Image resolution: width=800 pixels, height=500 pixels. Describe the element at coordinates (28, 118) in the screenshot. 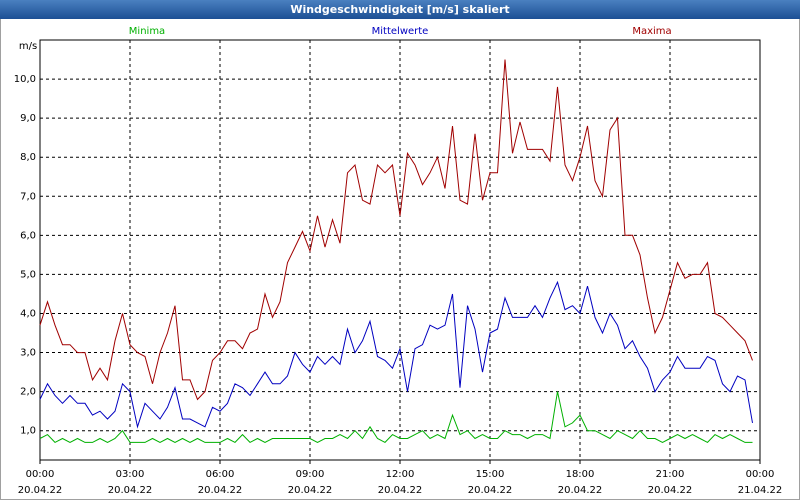

I see `y-tick-label: 9,0` at that location.